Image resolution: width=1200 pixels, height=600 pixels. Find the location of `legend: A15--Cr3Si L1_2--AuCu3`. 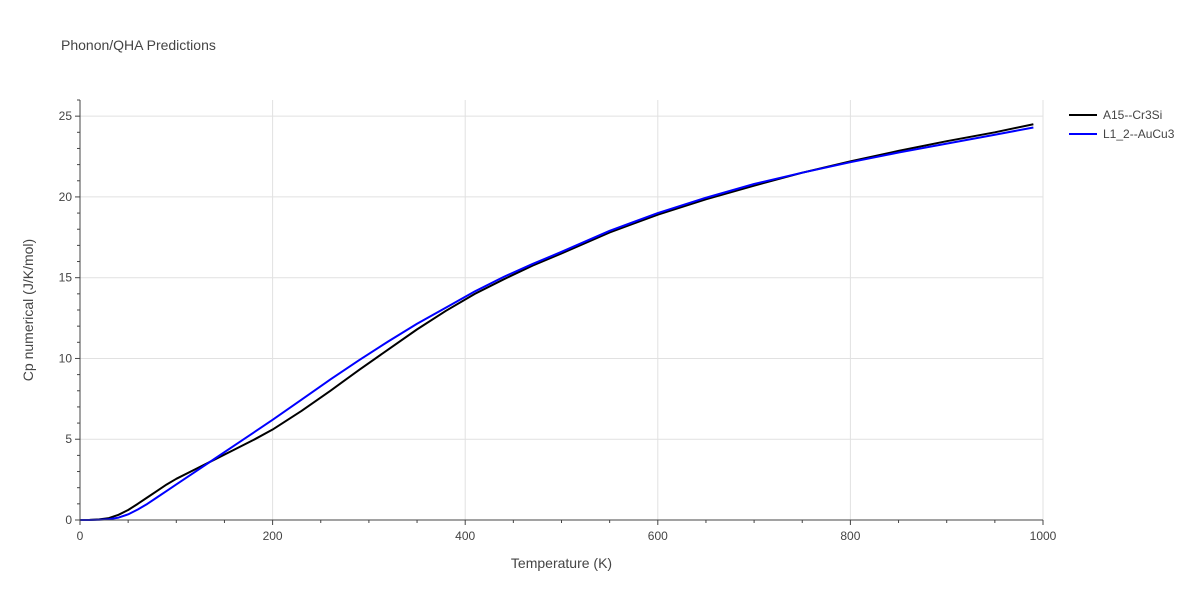

legend: A15--Cr3Si L1_2--AuCu3 is located at coordinates (1122, 124).